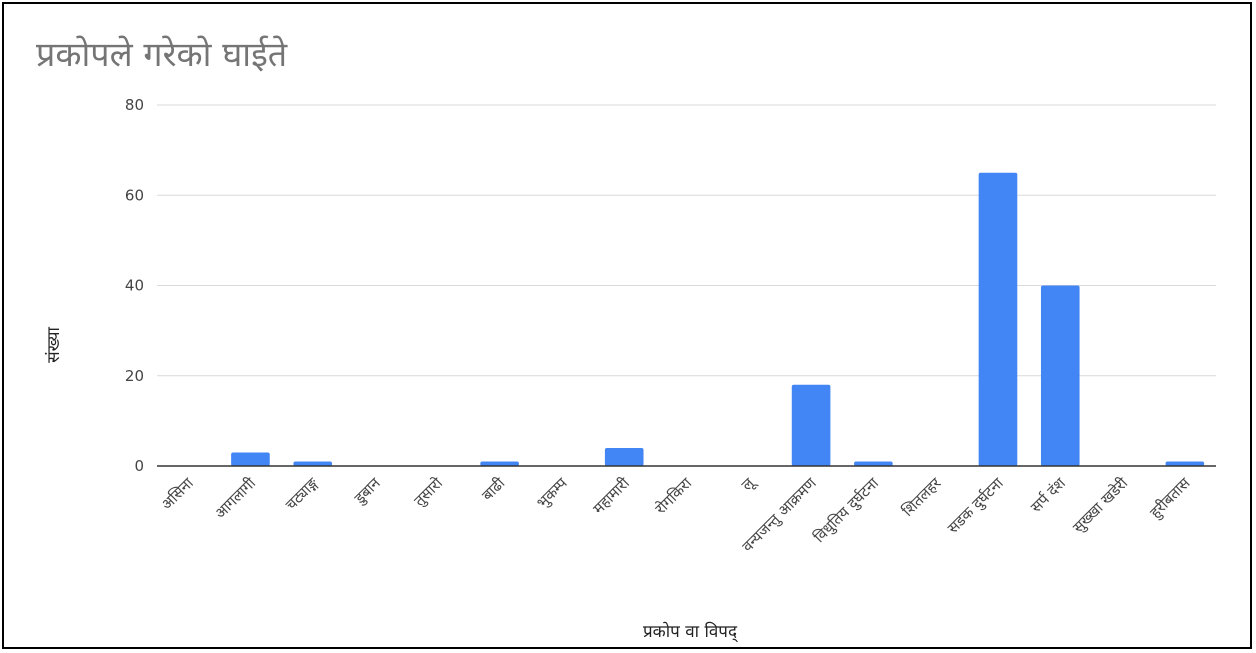 This screenshot has height=653, width=1256. What do you see at coordinates (847, 510) in the screenshot?
I see `x-tick-label: विधुतिय दुर्घटना` at bounding box center [847, 510].